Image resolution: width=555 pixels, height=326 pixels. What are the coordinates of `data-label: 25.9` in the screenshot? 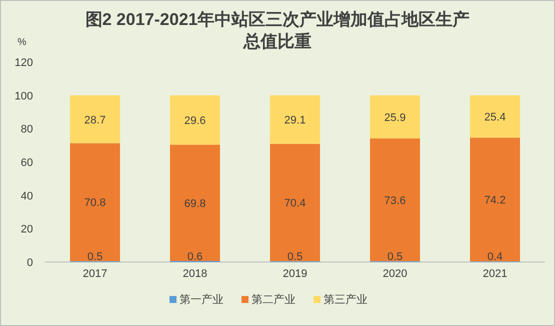 It's located at (395, 118).